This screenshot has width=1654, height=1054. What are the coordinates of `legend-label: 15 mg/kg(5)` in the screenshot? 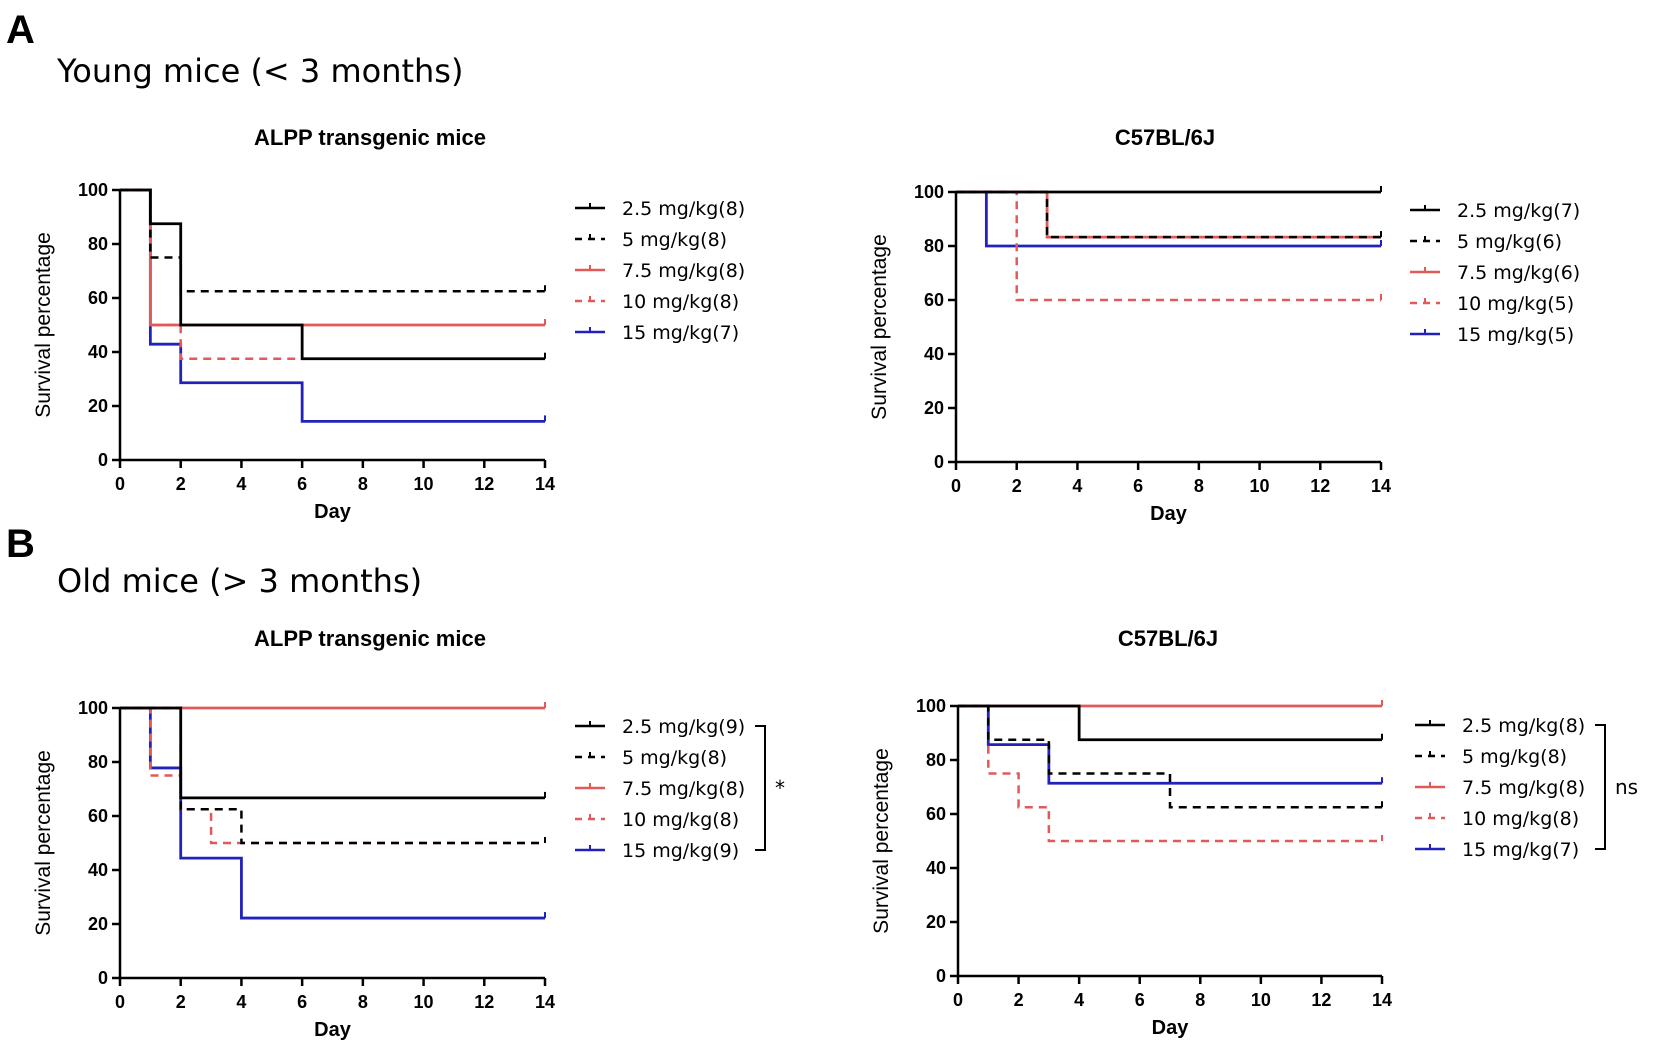 It's located at (1515, 335).